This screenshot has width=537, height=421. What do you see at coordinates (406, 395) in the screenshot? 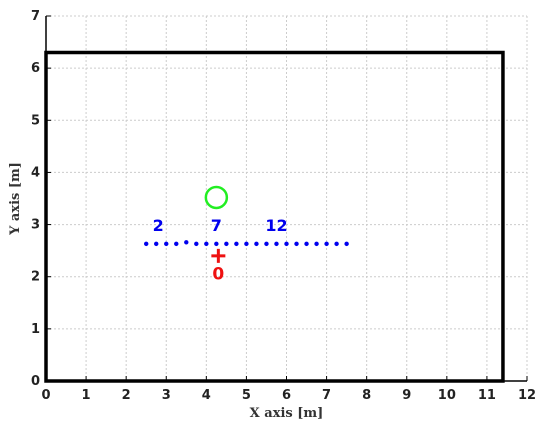
I see `x-tick-label: 9` at bounding box center [406, 395].